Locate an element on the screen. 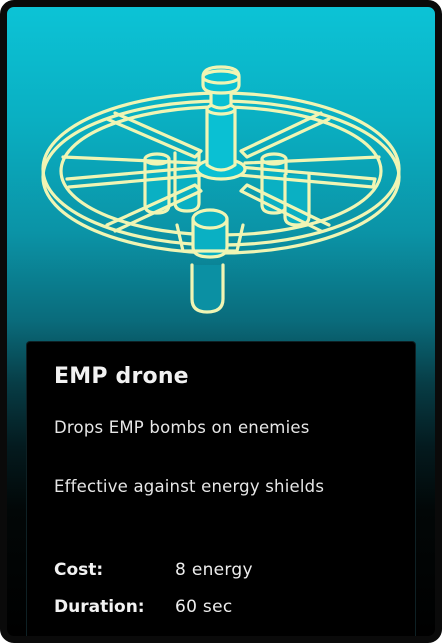 The width and height of the screenshot is (442, 643). stat-label-cost: Cost: is located at coordinates (79, 570).